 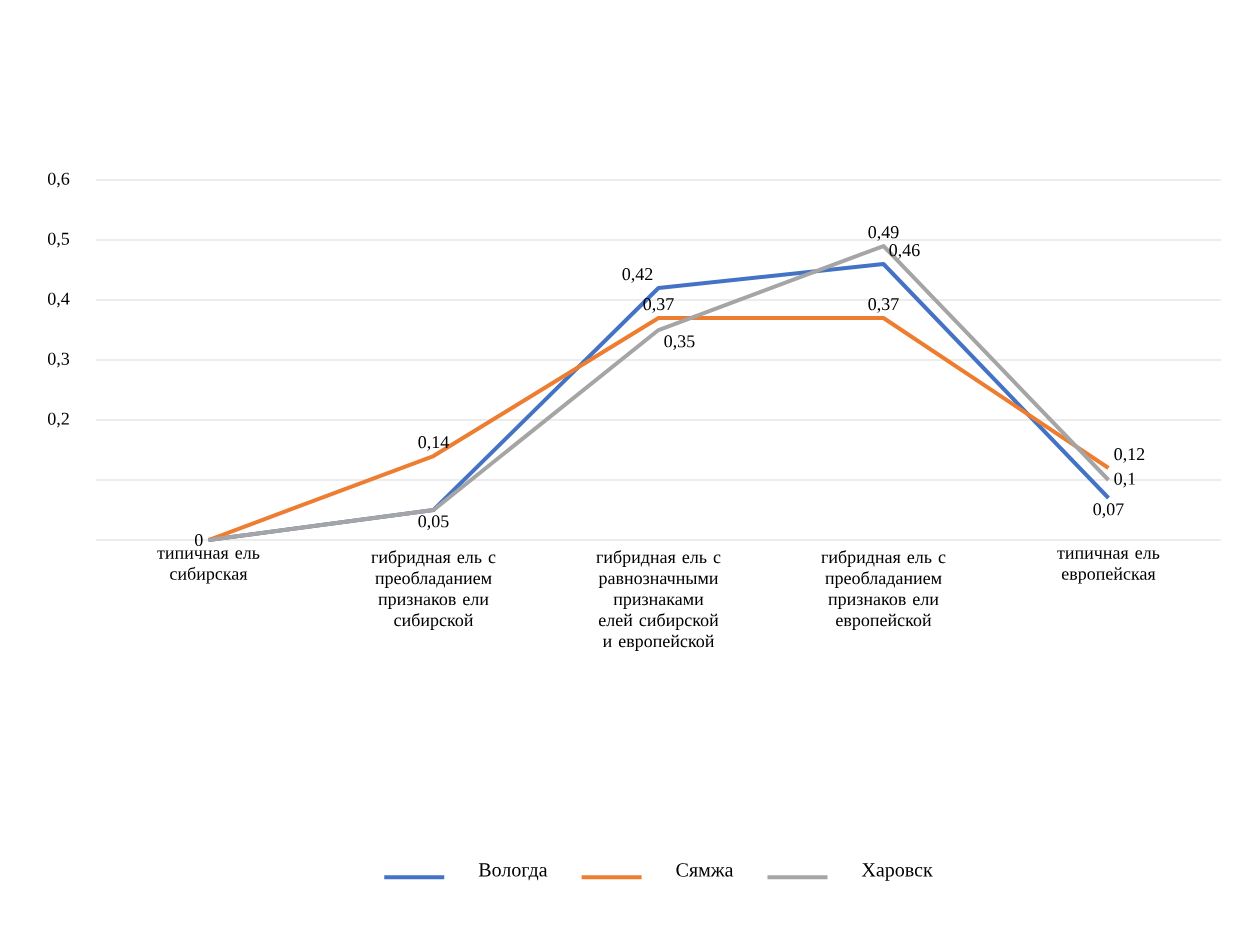 I want to click on data-label: 0,46, so click(x=904, y=251).